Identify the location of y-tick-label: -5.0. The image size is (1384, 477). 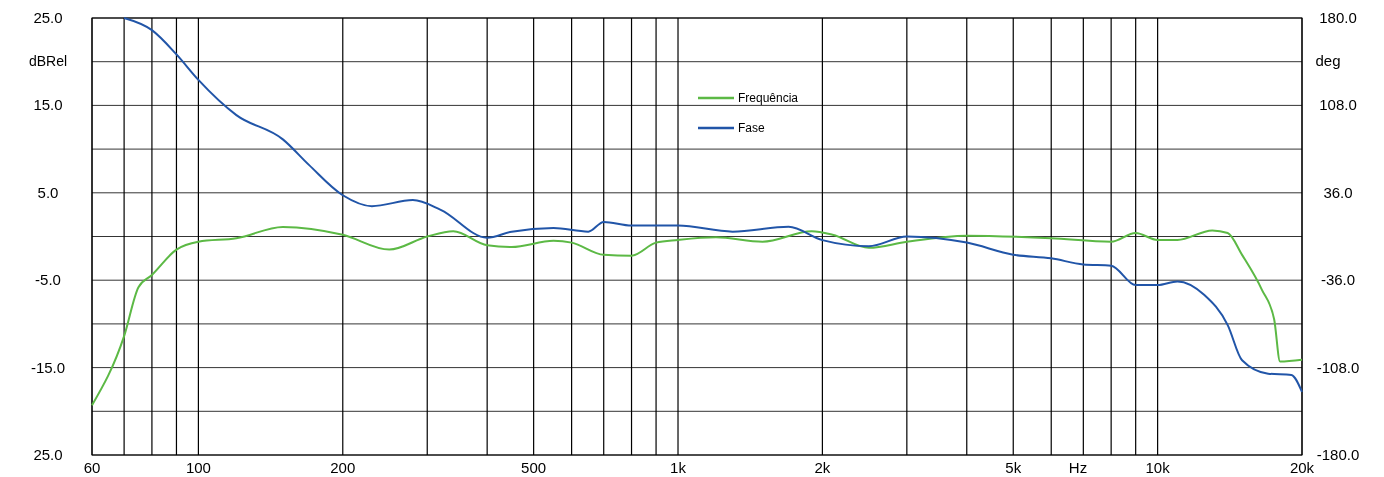
(48, 280).